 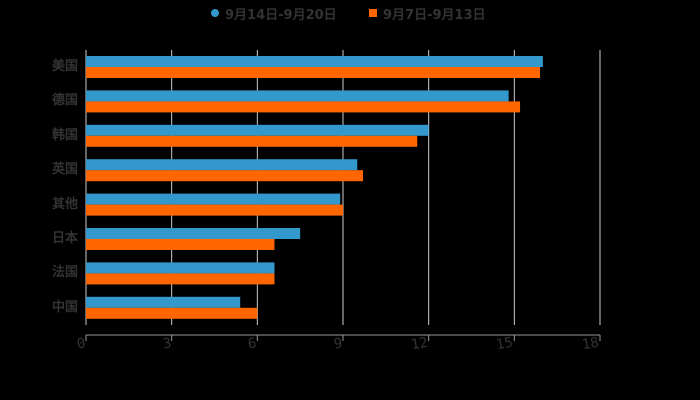 What do you see at coordinates (590, 344) in the screenshot?
I see `x-tick-label: 18` at bounding box center [590, 344].